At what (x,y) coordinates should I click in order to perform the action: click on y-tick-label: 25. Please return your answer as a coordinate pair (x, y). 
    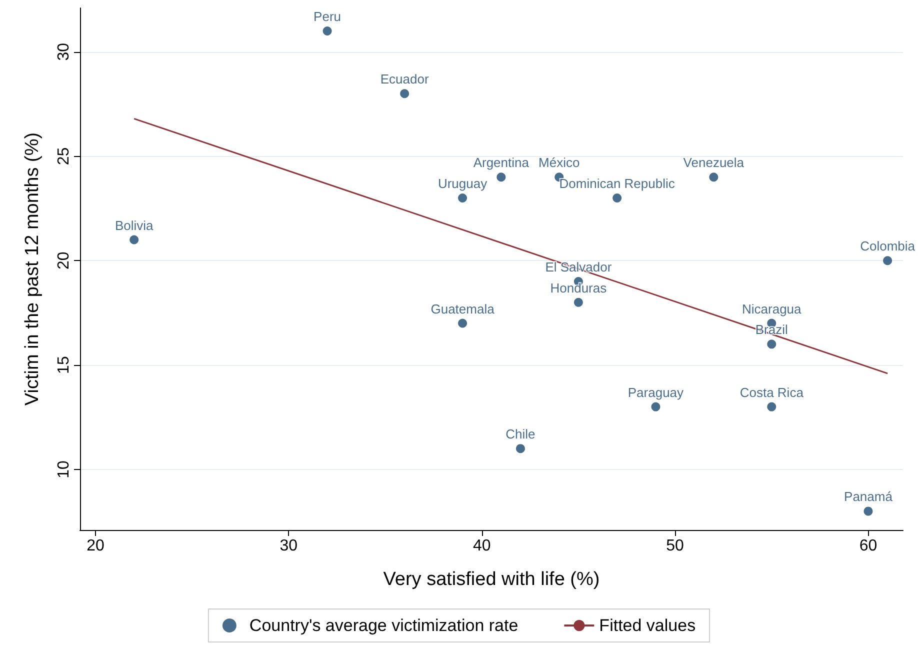
    Looking at the image, I should click on (64, 156).